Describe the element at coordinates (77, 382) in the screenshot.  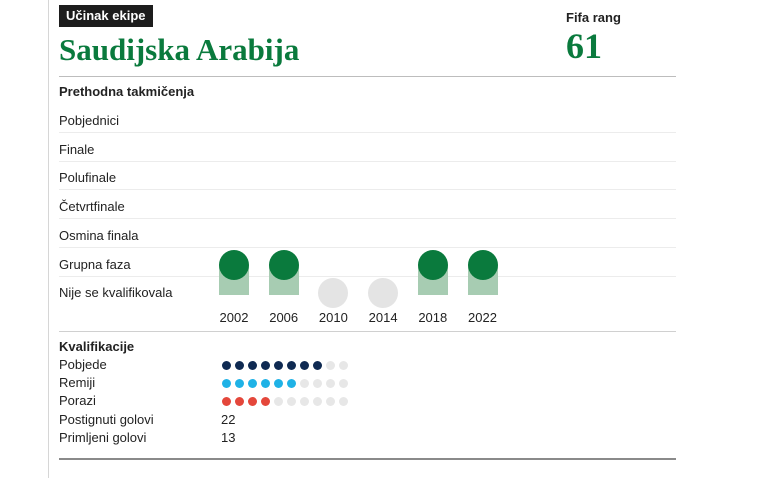
I see `draws-label: Remiji` at that location.